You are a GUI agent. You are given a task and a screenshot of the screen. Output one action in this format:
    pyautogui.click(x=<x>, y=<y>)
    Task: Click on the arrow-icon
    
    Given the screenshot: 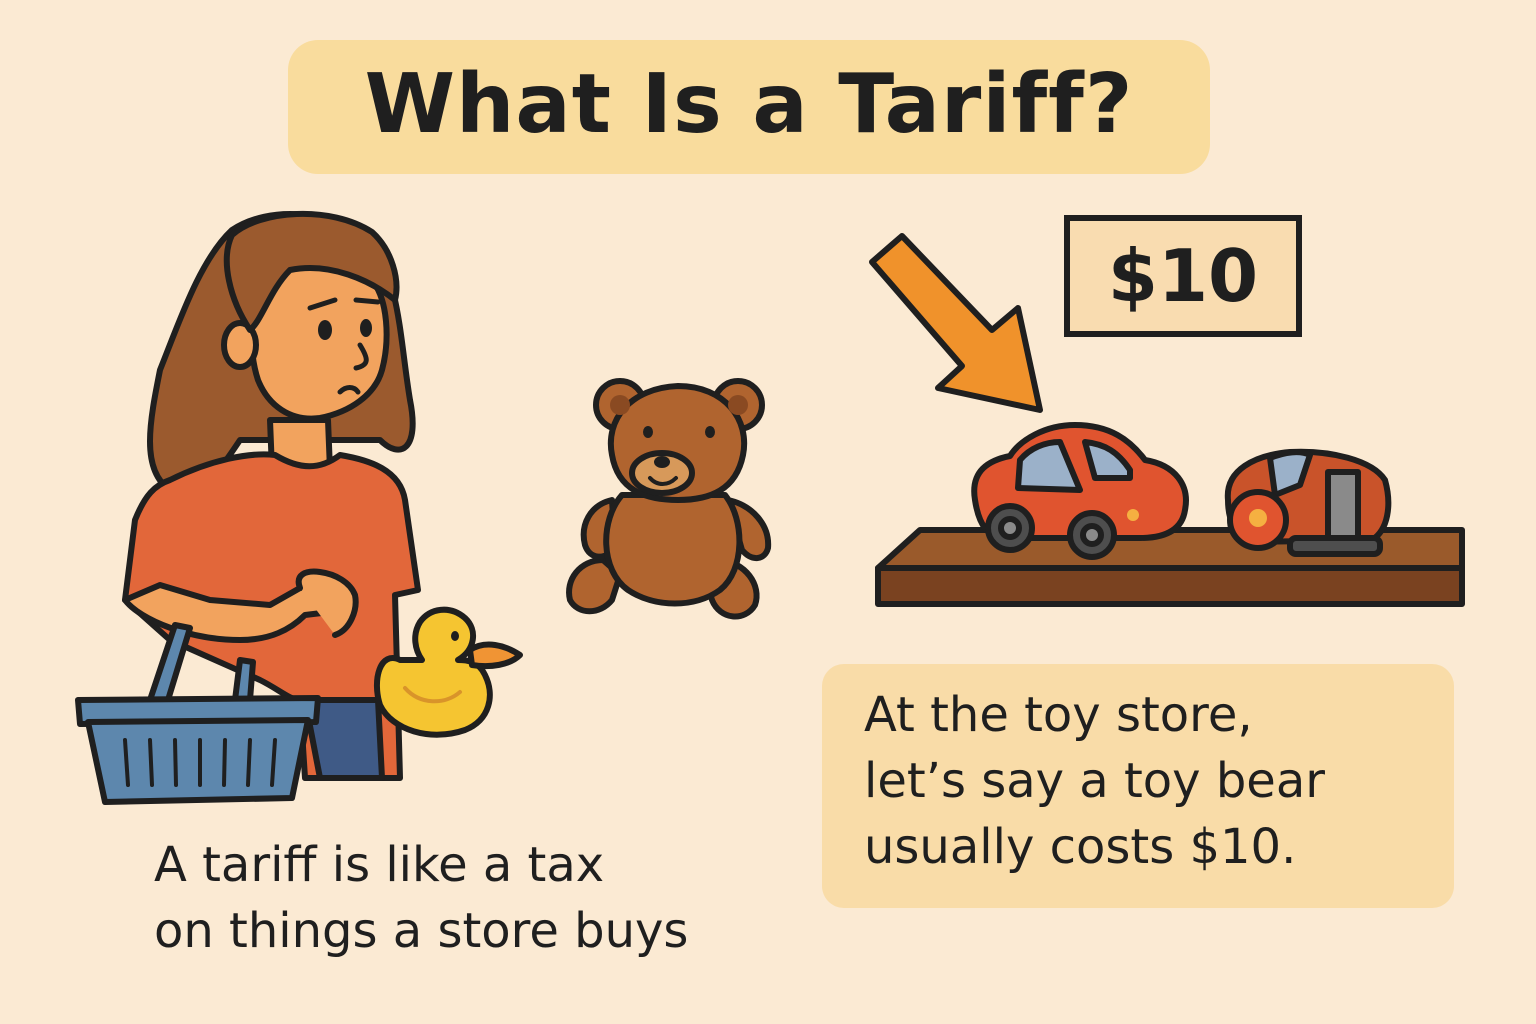 What is the action you would take?
    pyautogui.click(x=956, y=323)
    